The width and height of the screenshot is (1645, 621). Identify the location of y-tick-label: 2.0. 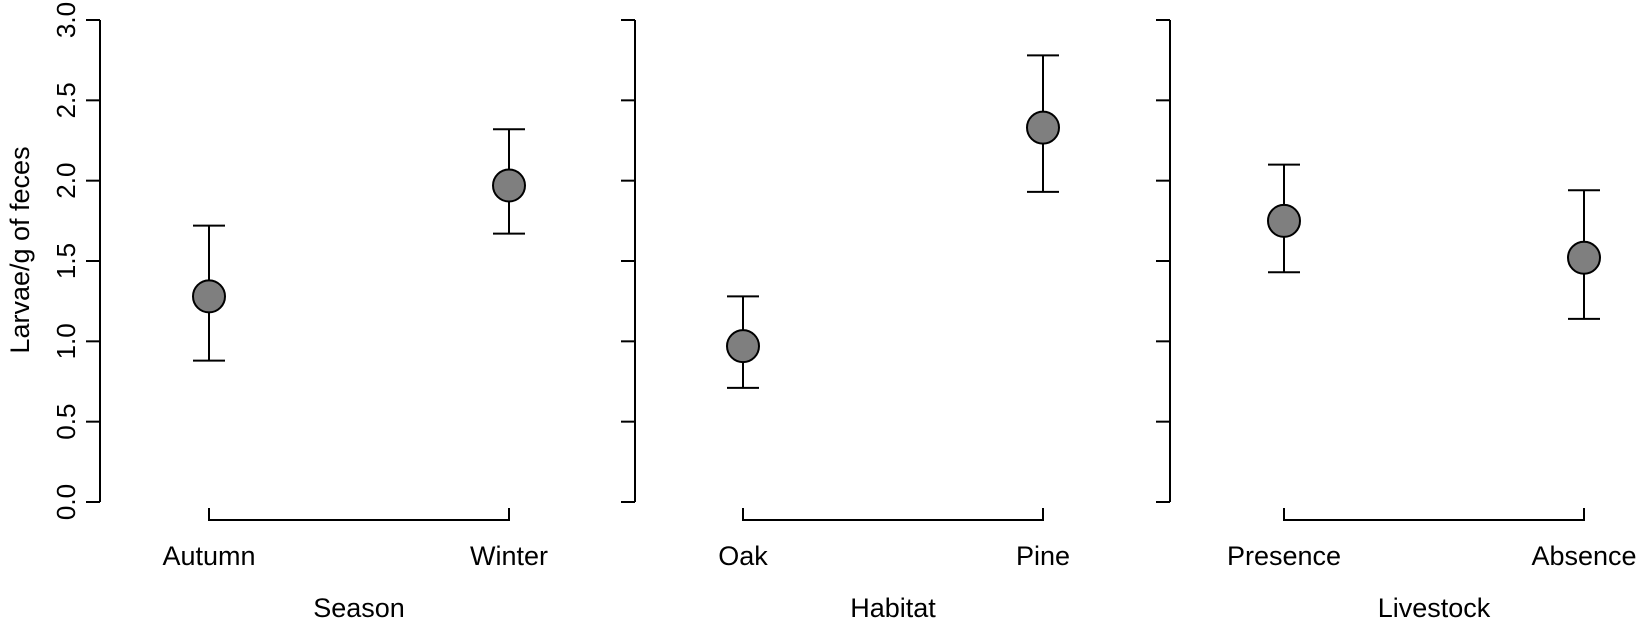
(66, 181).